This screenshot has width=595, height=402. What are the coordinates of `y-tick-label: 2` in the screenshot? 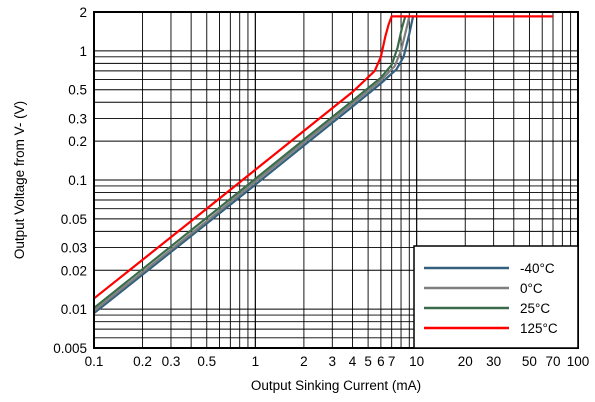 It's located at (83, 12).